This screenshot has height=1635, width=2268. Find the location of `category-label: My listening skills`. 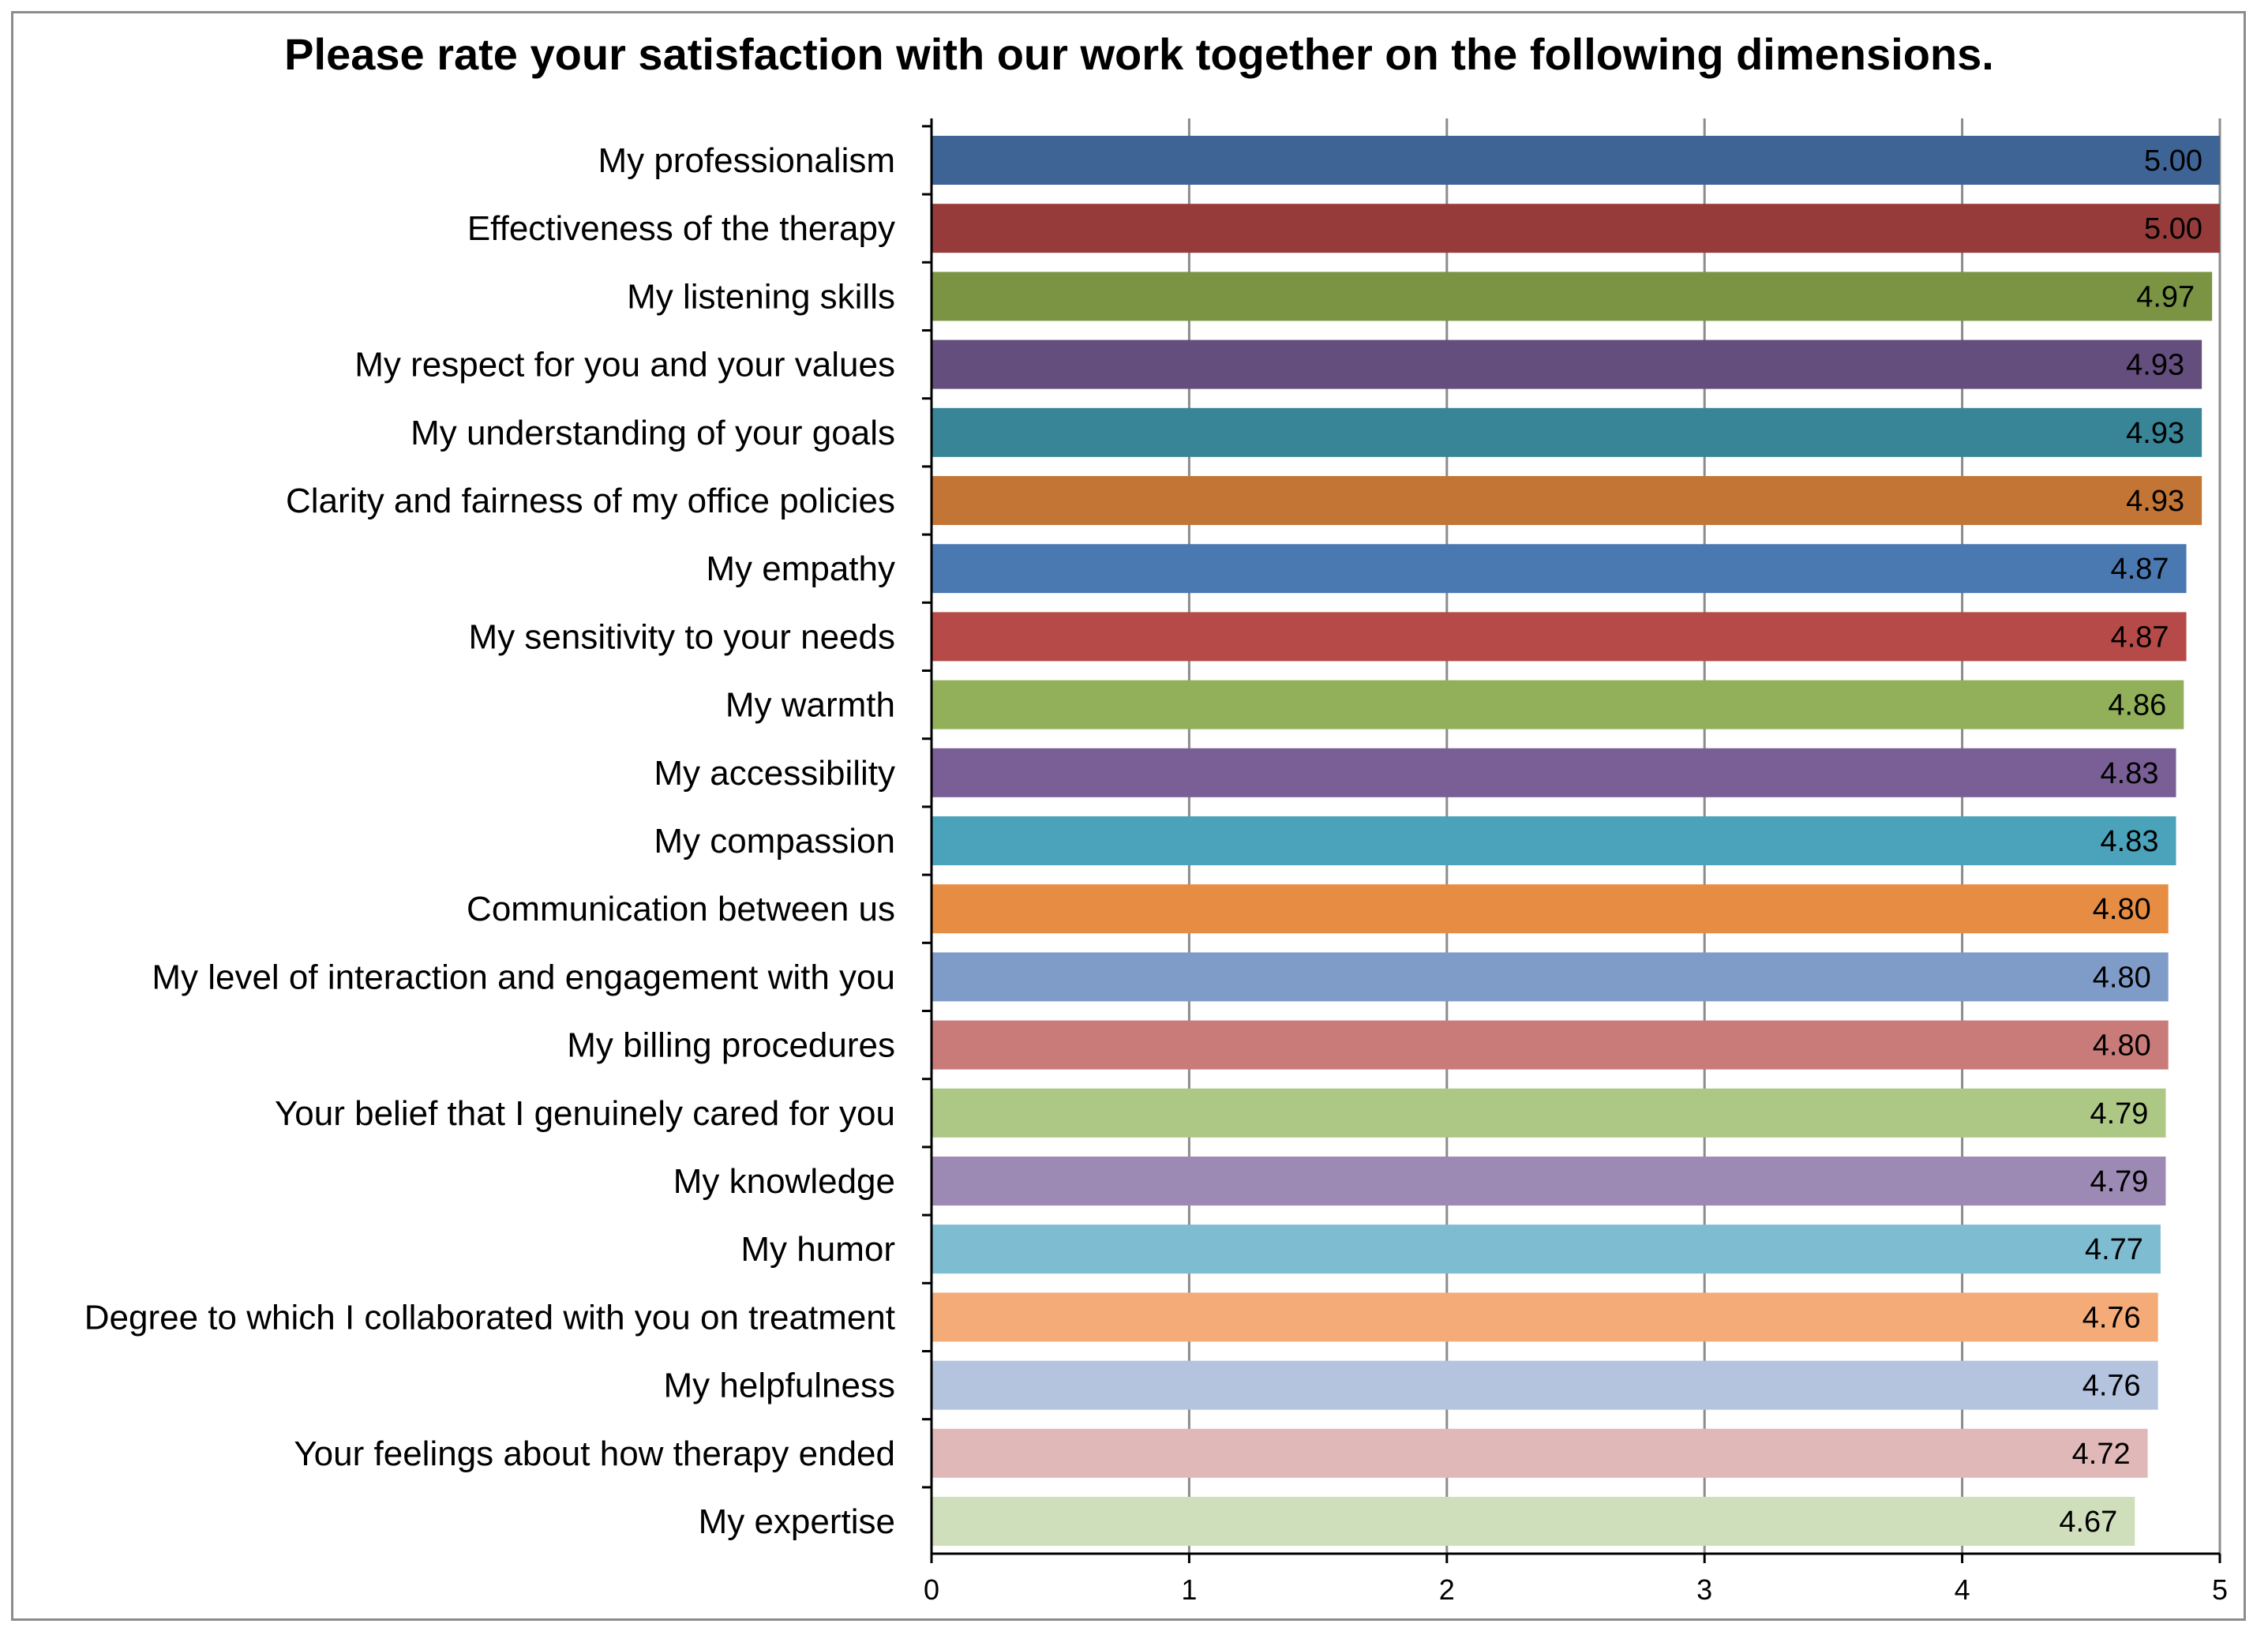

category-label: My listening skills is located at coordinates (761, 296).